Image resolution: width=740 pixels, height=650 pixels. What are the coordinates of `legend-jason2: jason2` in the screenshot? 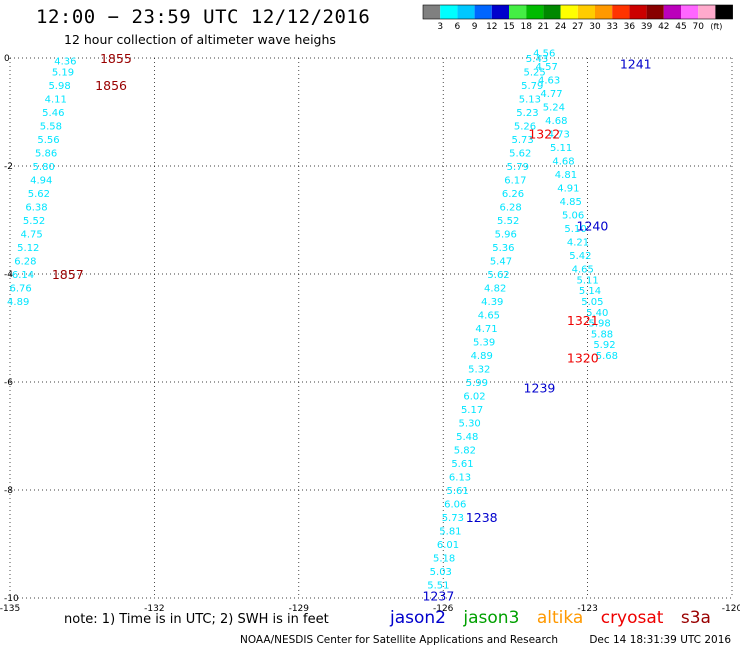 It's located at (418, 618).